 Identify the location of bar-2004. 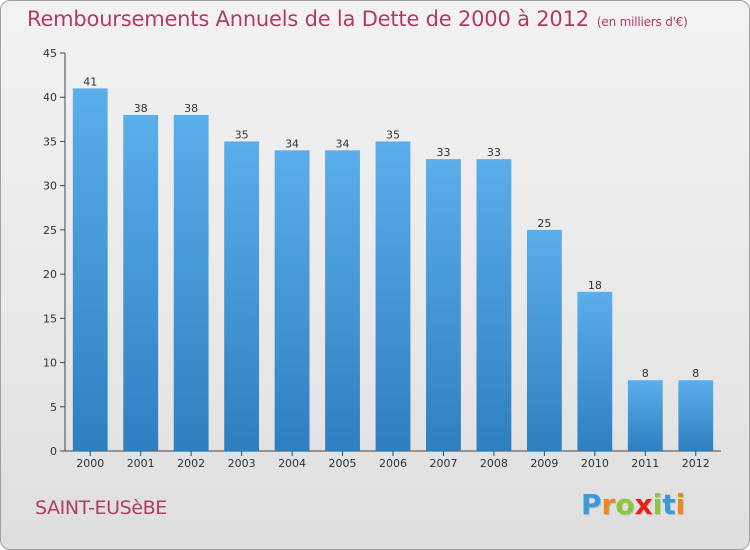
(292, 301).